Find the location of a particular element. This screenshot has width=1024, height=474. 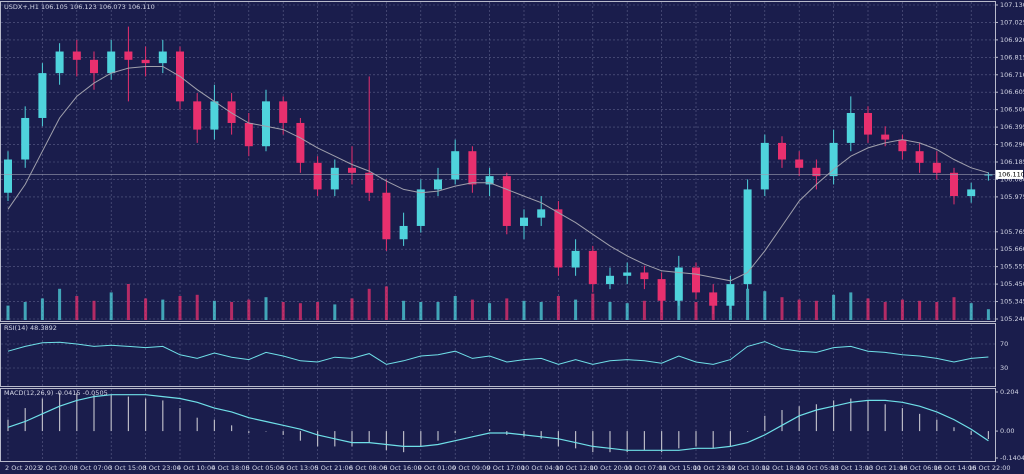

x-tick-label: 10 Oct 04:00 is located at coordinates (542, 468).